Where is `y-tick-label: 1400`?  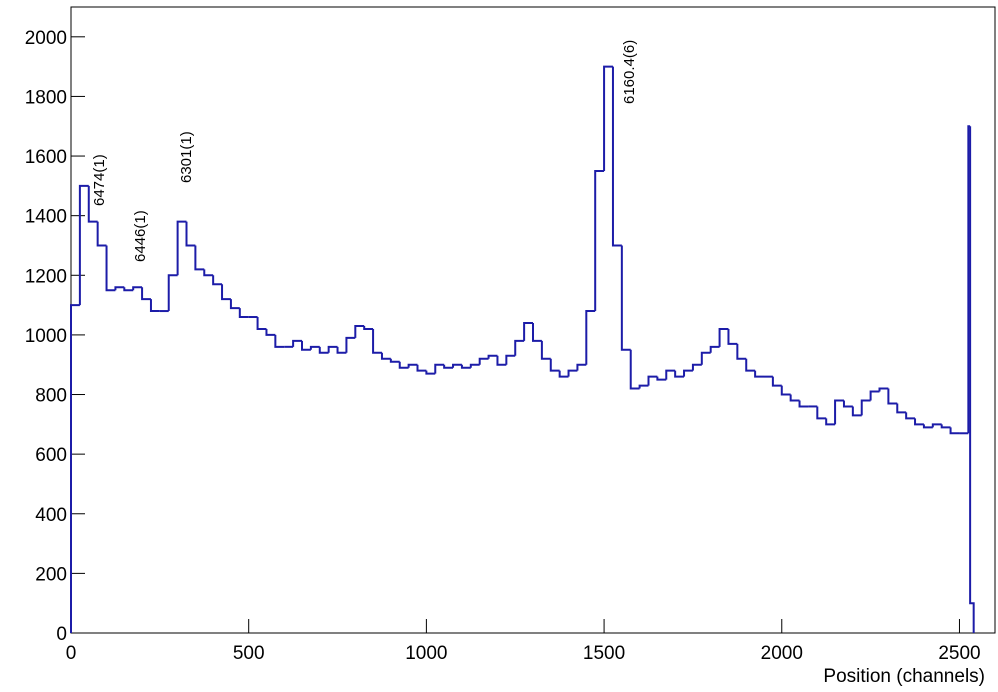 y-tick-label: 1400 is located at coordinates (46, 217).